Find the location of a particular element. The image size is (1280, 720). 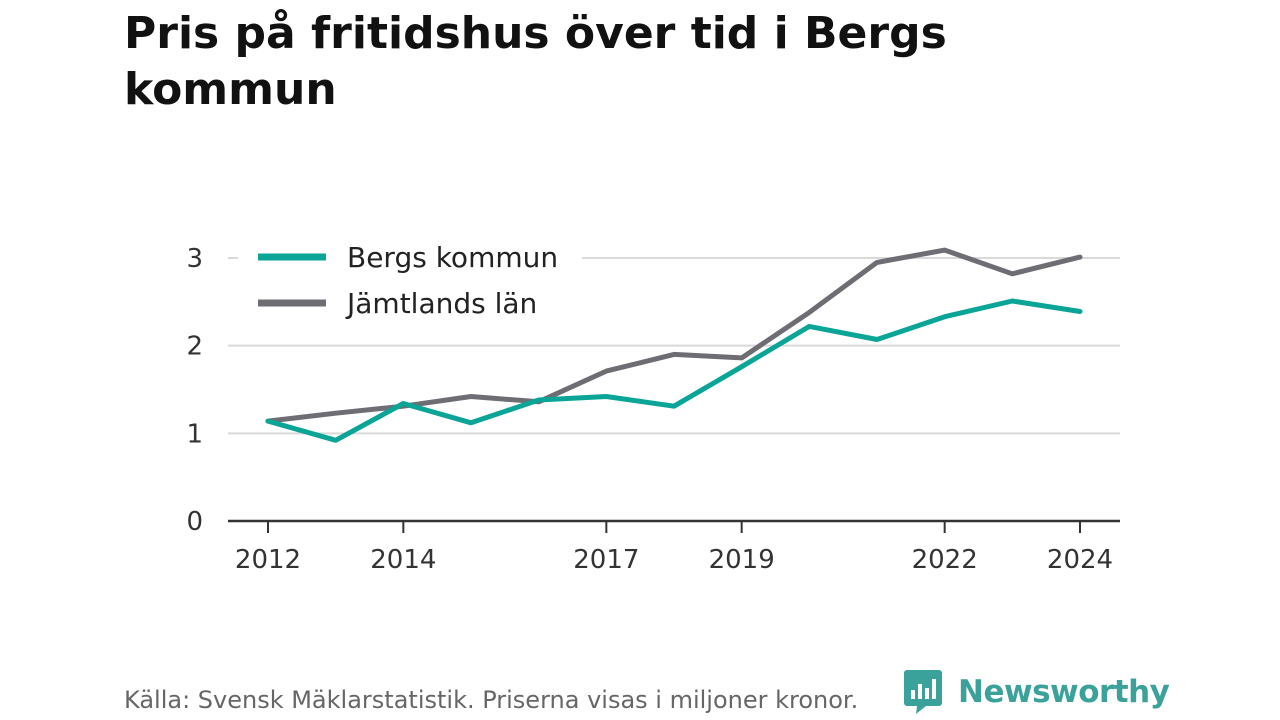

newsworthy-logo-icon is located at coordinates (923, 692).